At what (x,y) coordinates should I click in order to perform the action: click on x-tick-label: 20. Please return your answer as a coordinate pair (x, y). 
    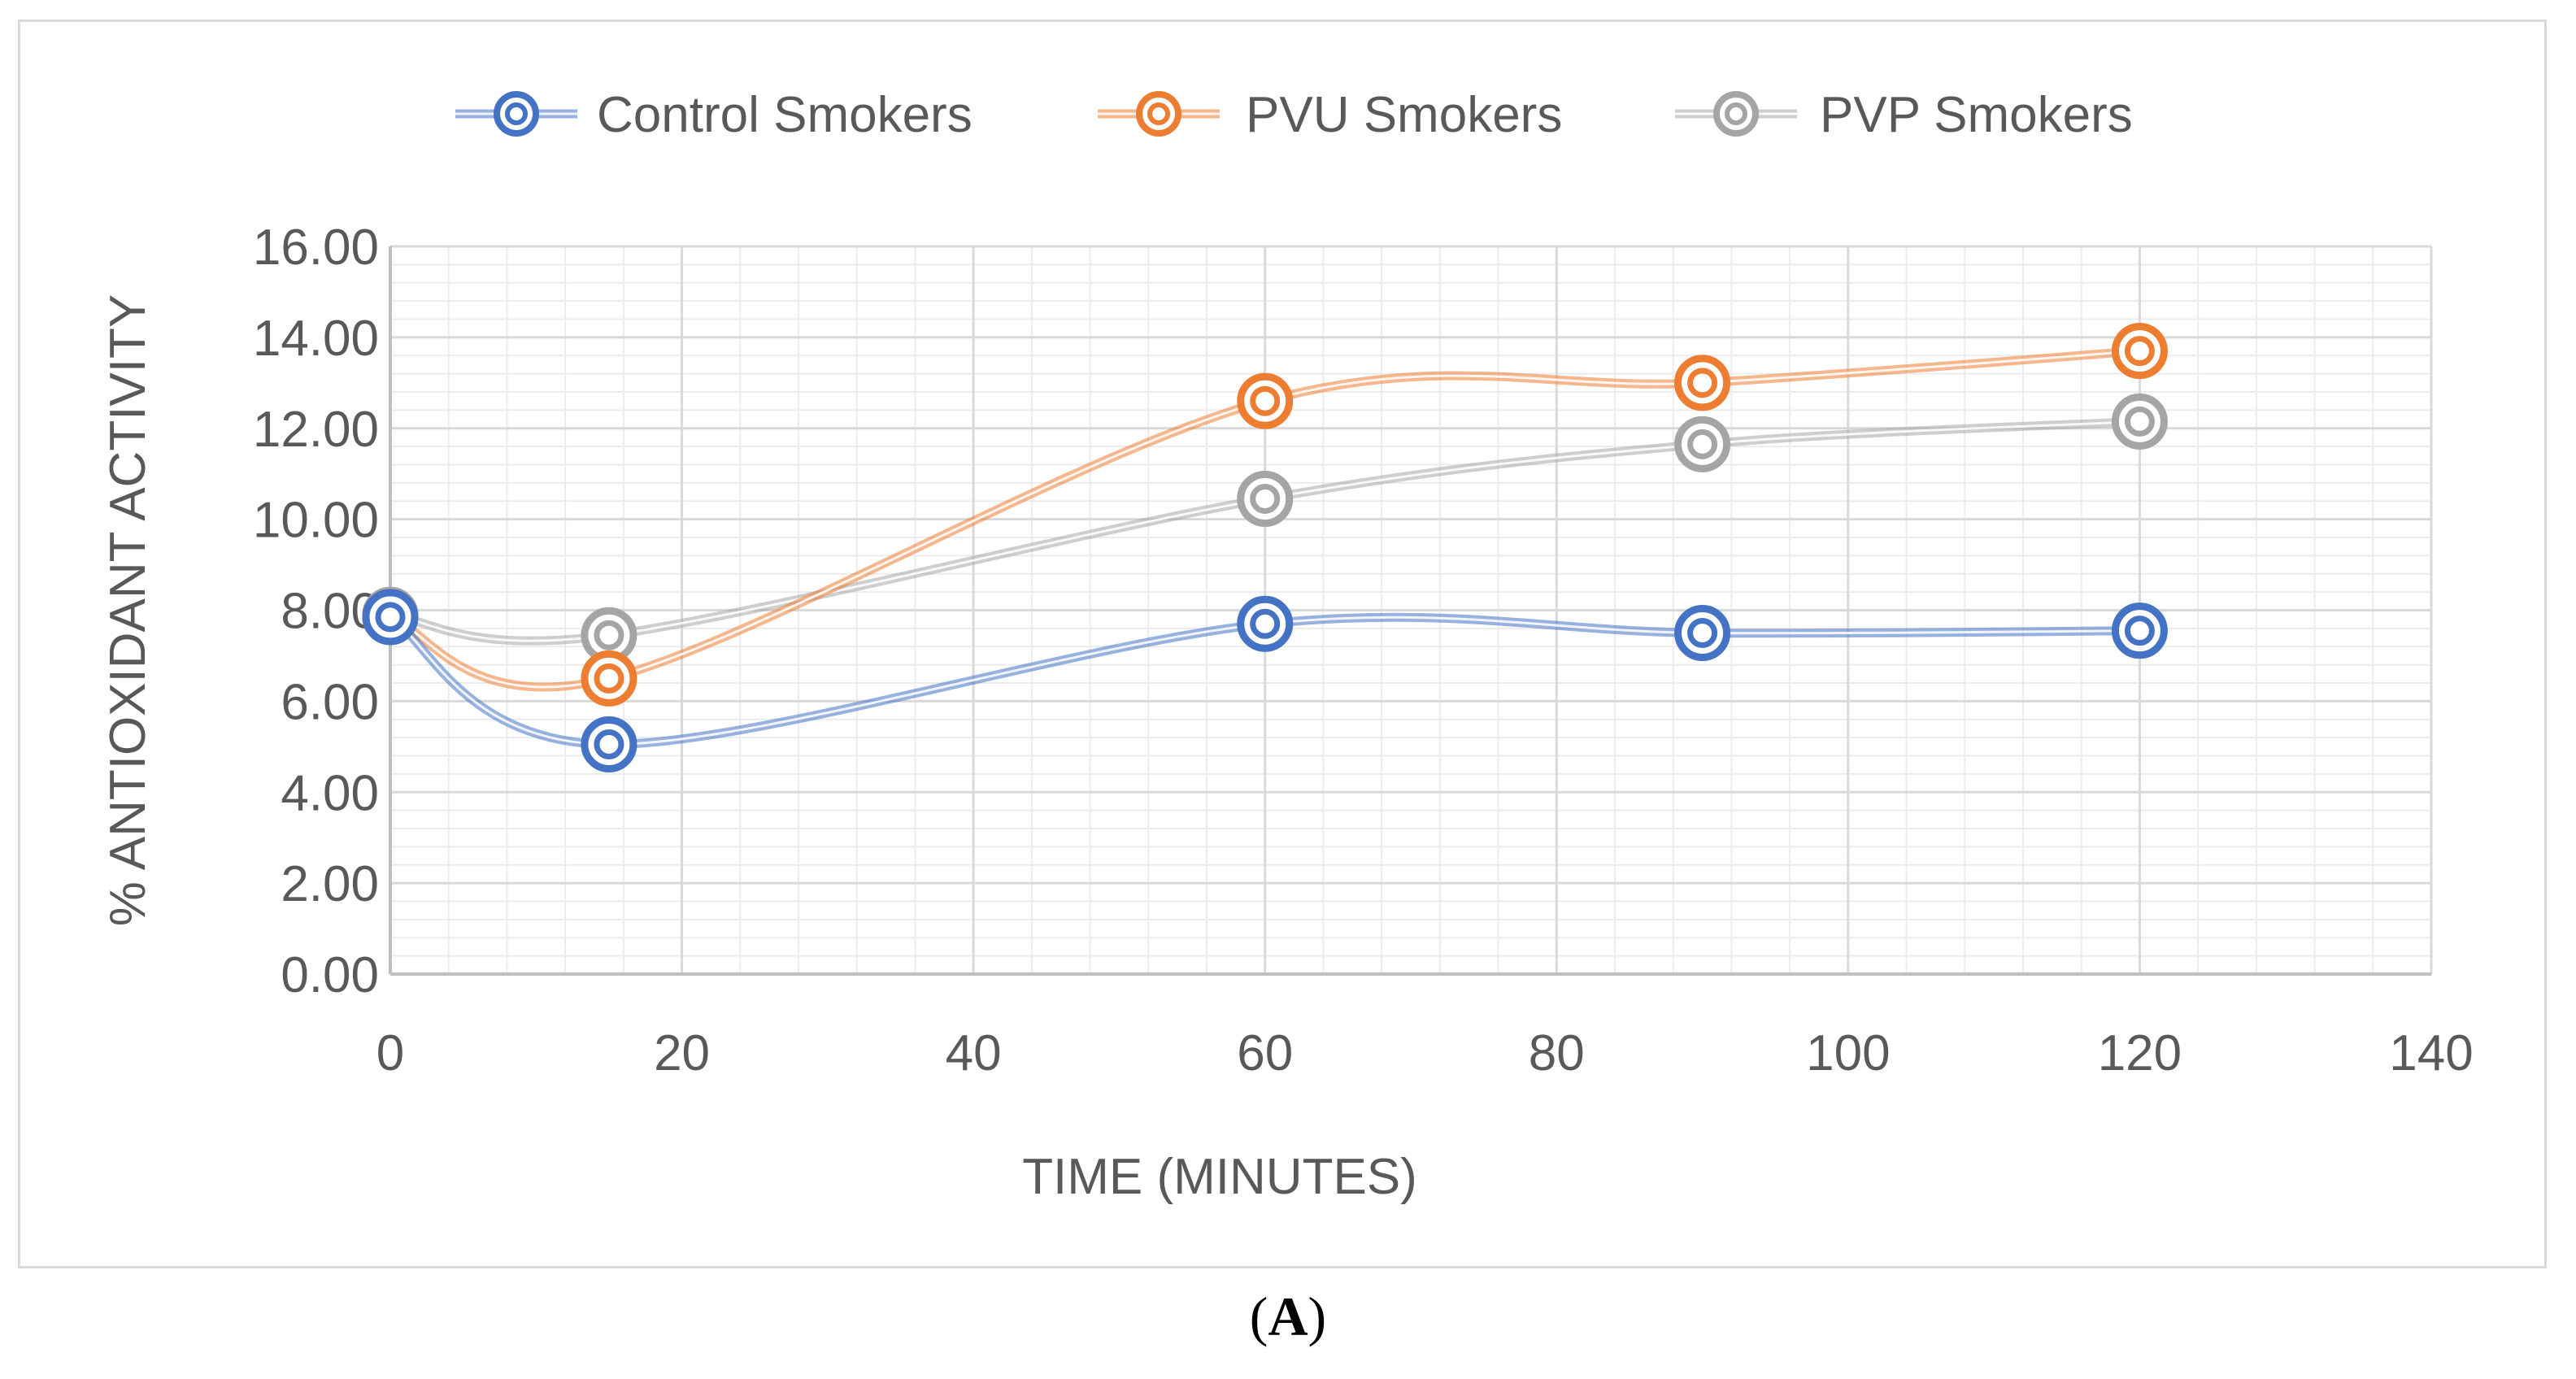
    Looking at the image, I should click on (682, 1053).